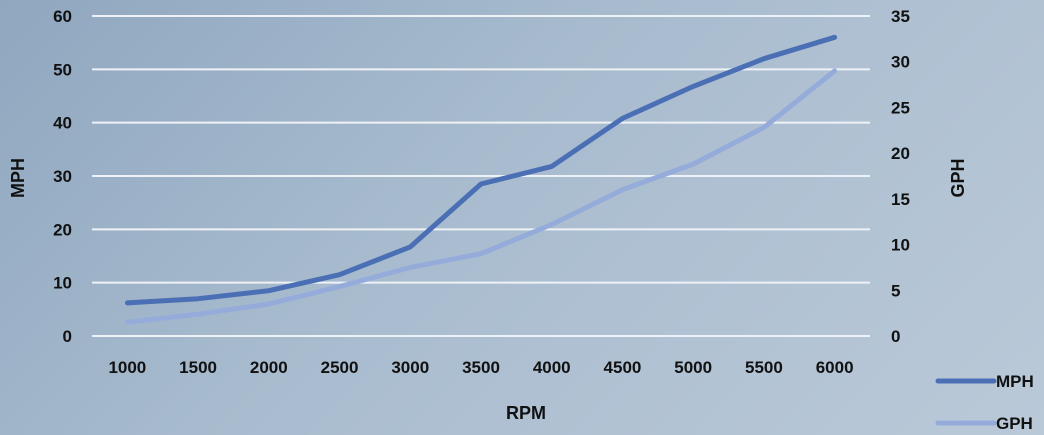  I want to click on y2-tick-label-5: 5, so click(895, 290).